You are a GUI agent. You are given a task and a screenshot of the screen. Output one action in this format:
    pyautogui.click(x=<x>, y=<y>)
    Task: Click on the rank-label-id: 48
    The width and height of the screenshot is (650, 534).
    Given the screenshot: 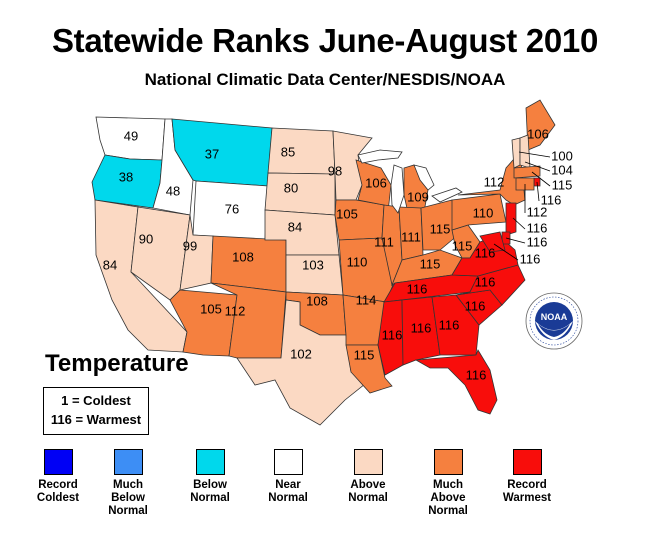 What is the action you would take?
    pyautogui.click(x=173, y=190)
    